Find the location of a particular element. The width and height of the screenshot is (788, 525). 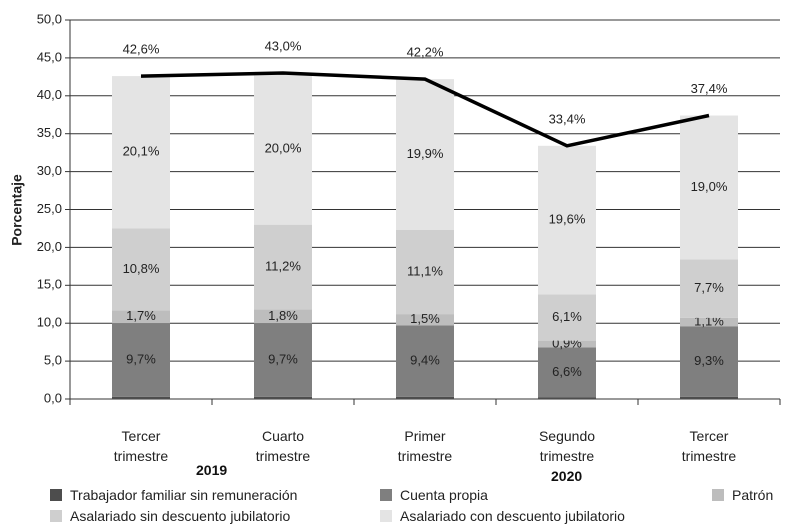

y-tick-label: 35,0 is located at coordinates (49, 132).